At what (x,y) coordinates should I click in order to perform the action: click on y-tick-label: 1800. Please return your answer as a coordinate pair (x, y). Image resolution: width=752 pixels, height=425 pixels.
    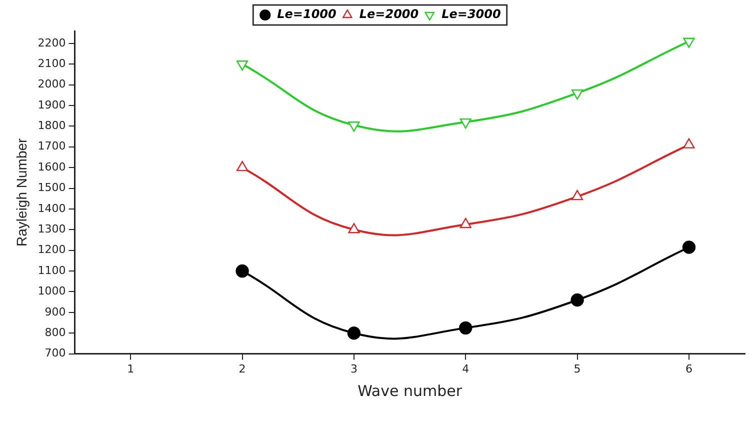
    Looking at the image, I should click on (52, 125).